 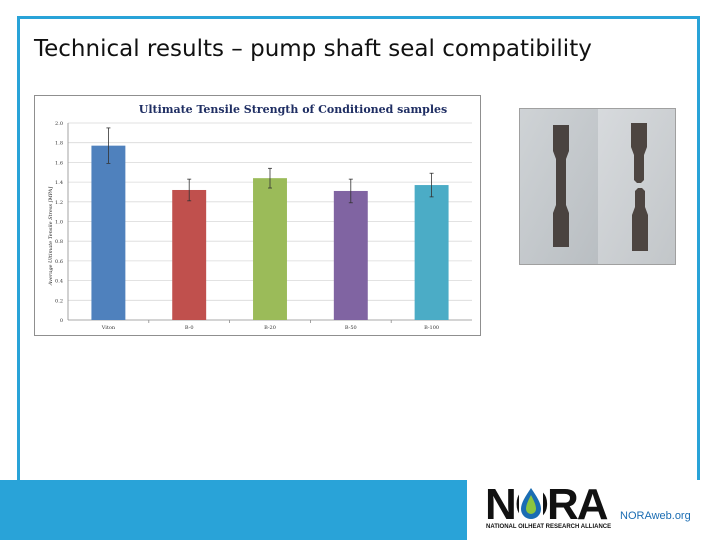 What do you see at coordinates (59, 124) in the screenshot?
I see `y-tick-label: 2.0` at bounding box center [59, 124].